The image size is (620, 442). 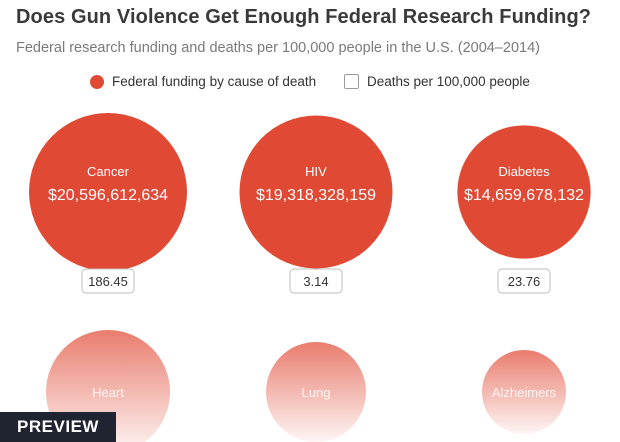 I want to click on bubble-value-cancer: $20,596,612,634, so click(x=108, y=195).